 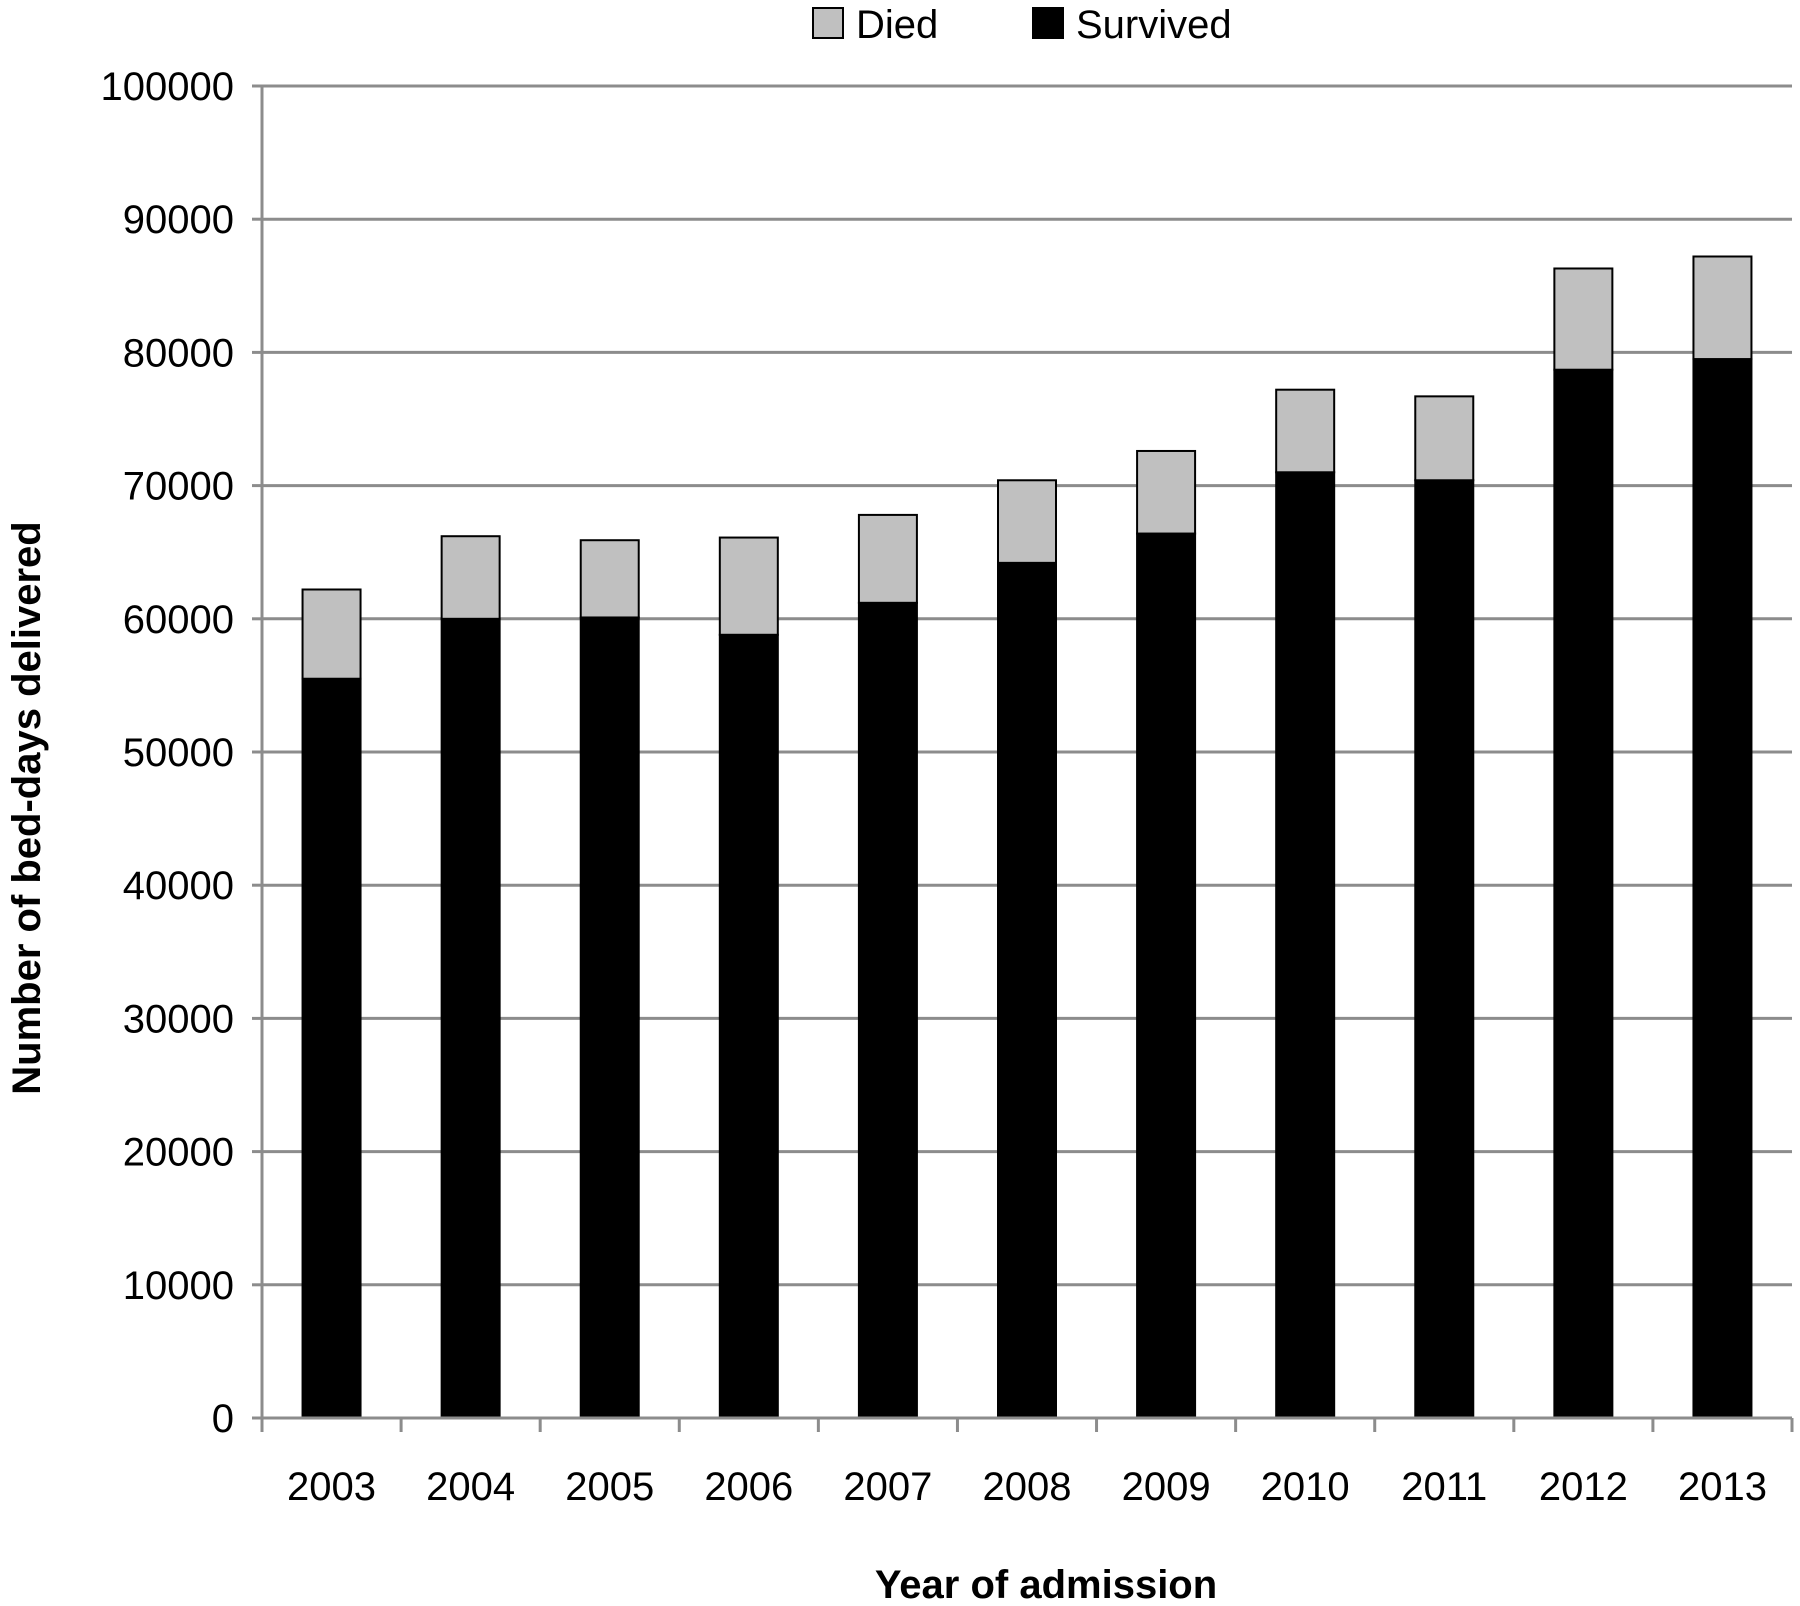 I want to click on bar-survived-2007, so click(x=887, y=1010).